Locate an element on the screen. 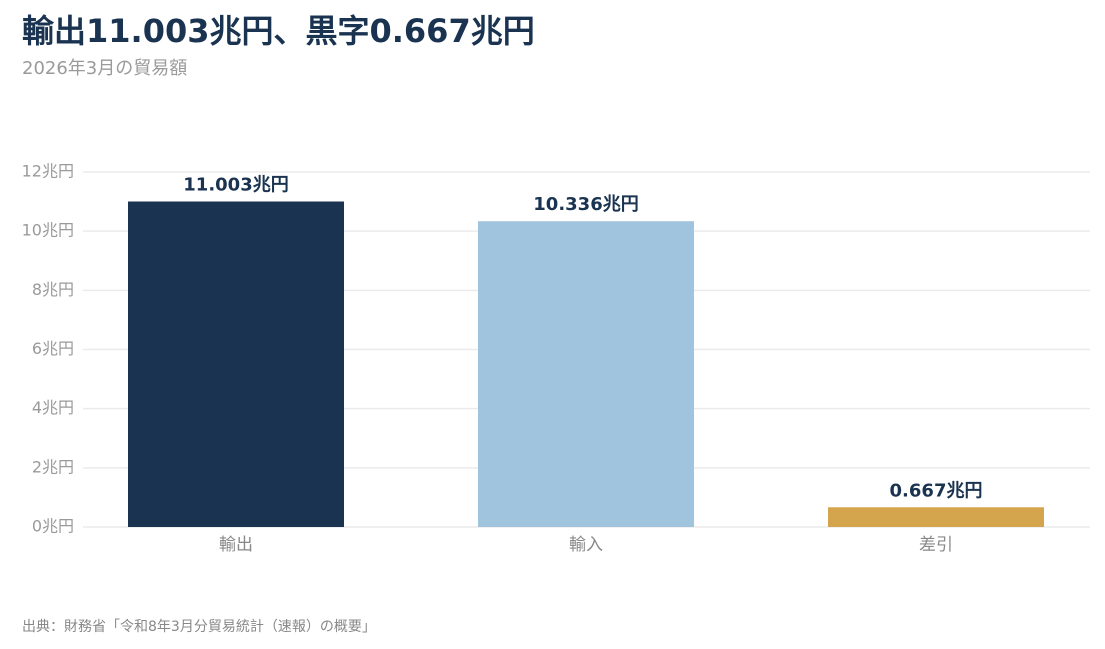  value-label: 0.667兆円 is located at coordinates (936, 490).